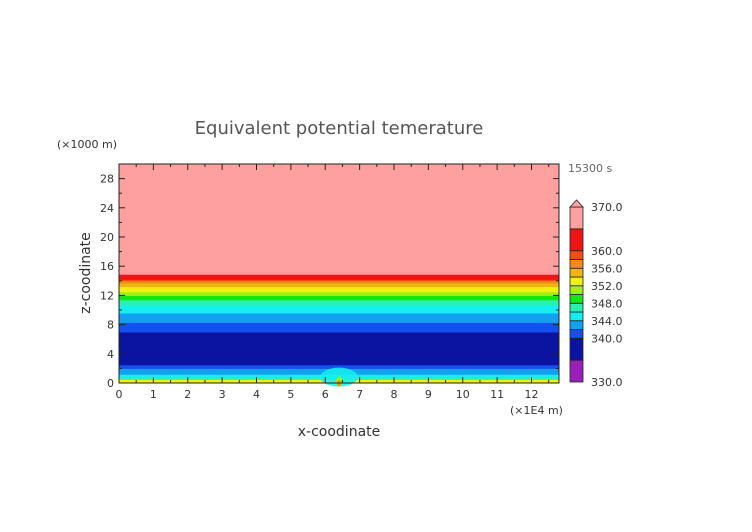 Image resolution: width=752 pixels, height=532 pixels. Describe the element at coordinates (187, 394) in the screenshot. I see `x-tick-label: 2` at that location.